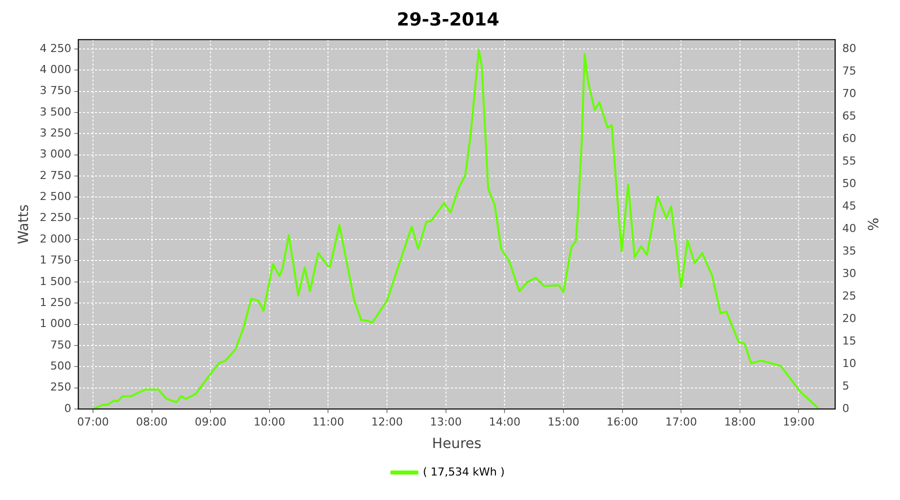 This screenshot has width=900, height=500. Describe the element at coordinates (849, 295) in the screenshot. I see `y2-tick-label: 25` at that location.